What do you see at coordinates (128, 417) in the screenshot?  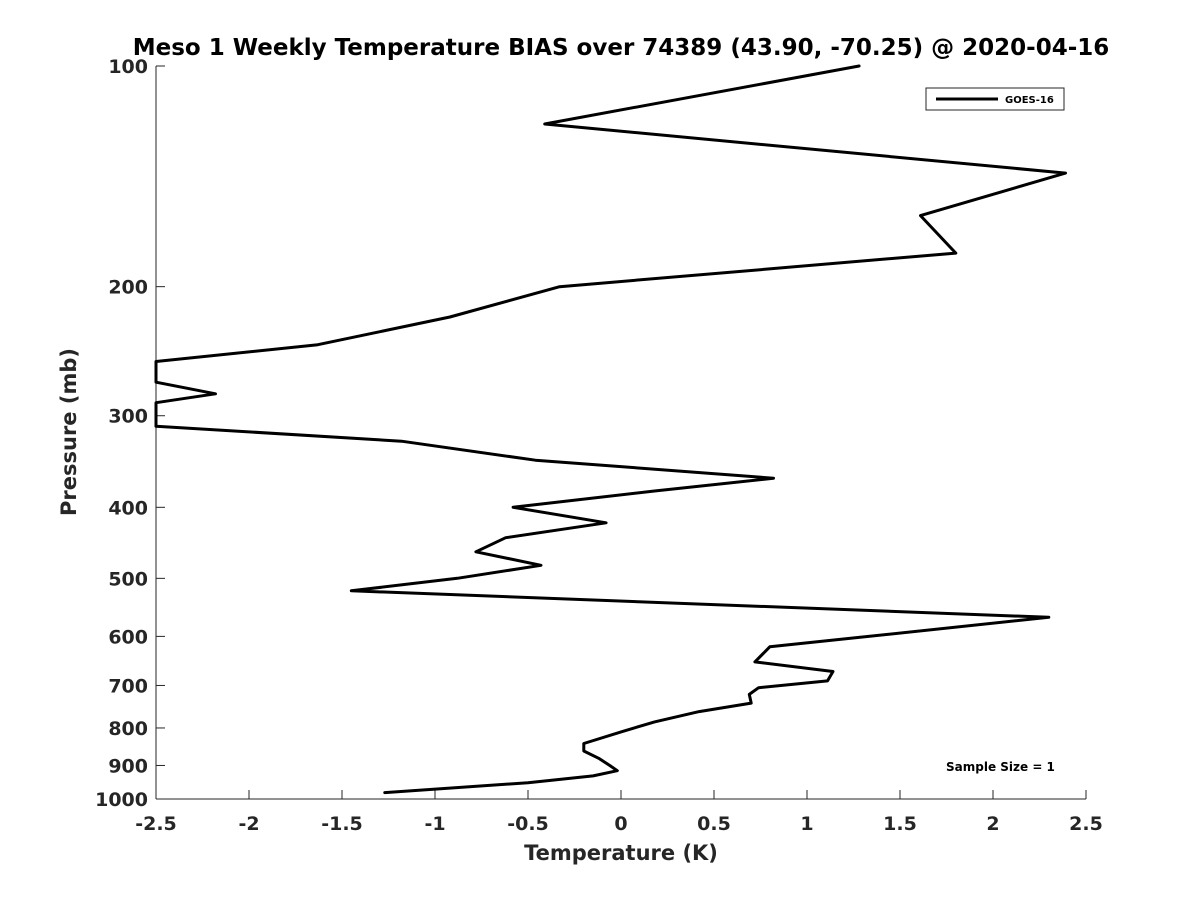 I see `y-tick-label: 300` at bounding box center [128, 417].